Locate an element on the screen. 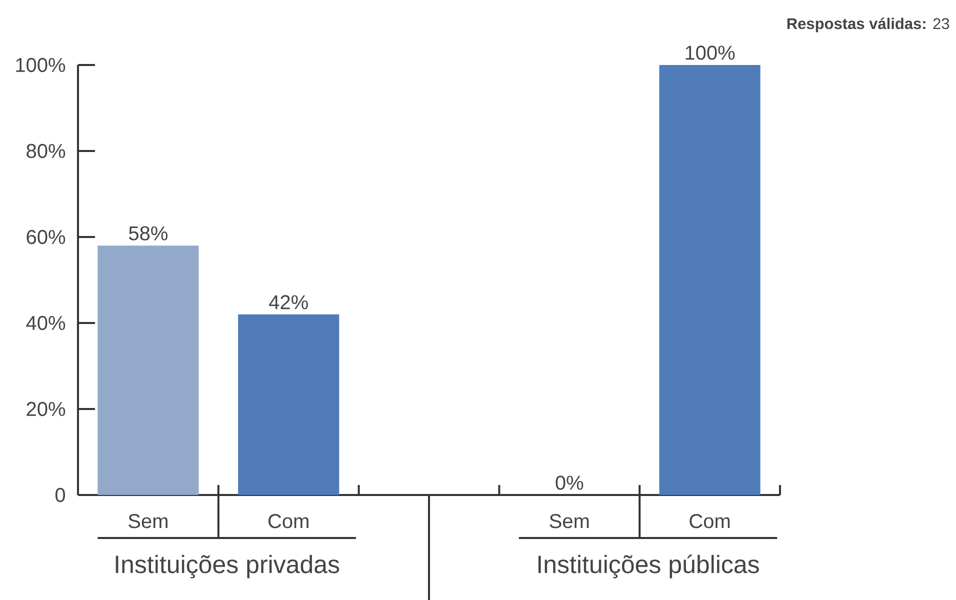 This screenshot has height=600, width=956. y-tick-label: 80% is located at coordinates (46, 151).